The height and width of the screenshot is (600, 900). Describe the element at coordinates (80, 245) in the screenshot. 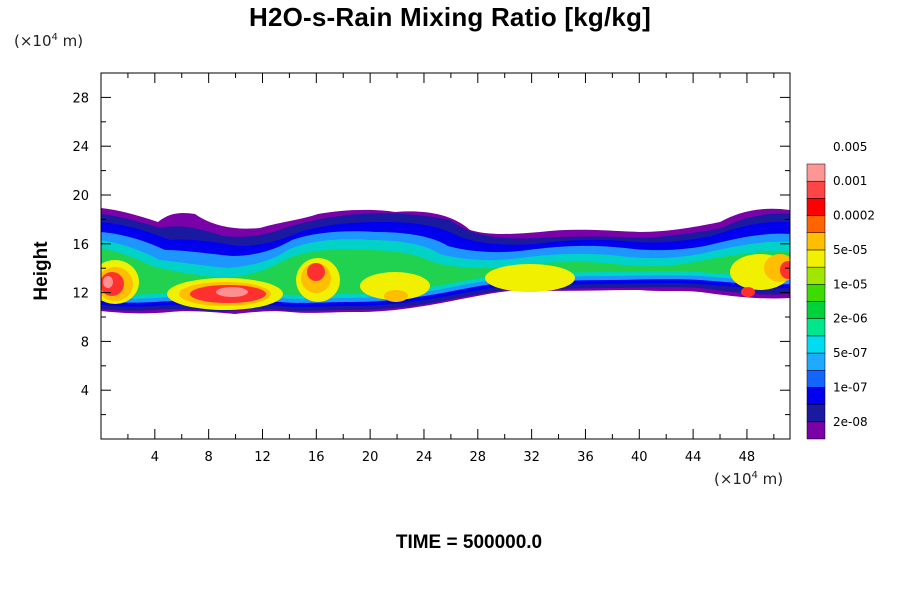

I see `y-tick-label: 16` at that location.